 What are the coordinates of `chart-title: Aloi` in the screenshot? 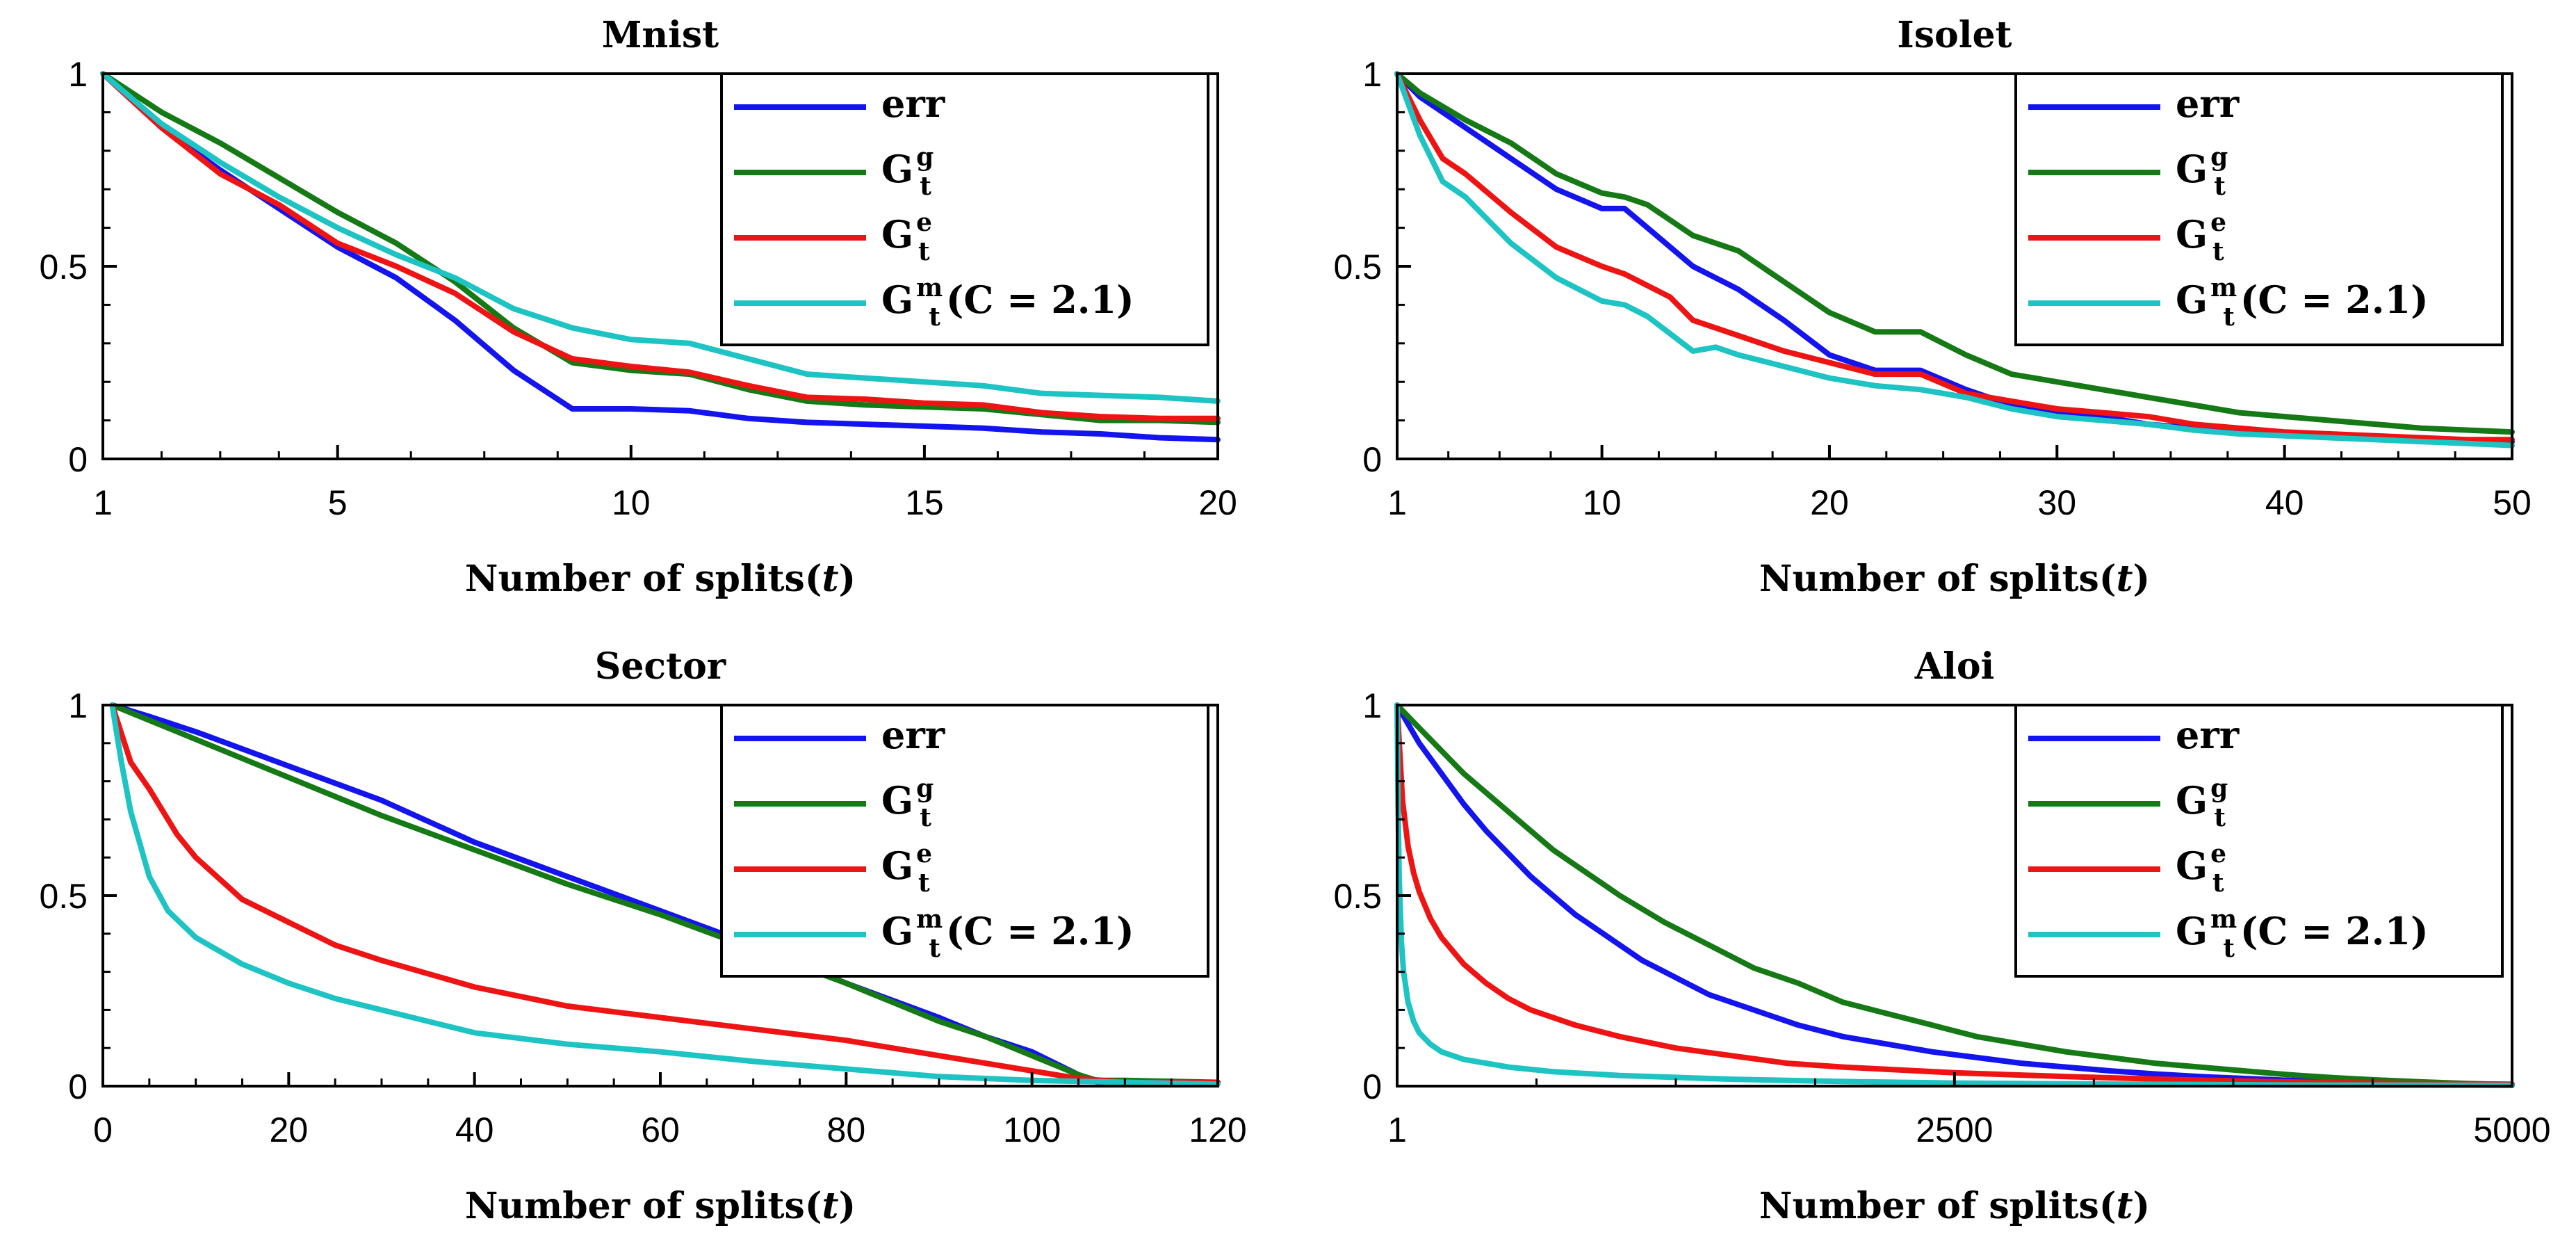 It's located at (1954, 666).